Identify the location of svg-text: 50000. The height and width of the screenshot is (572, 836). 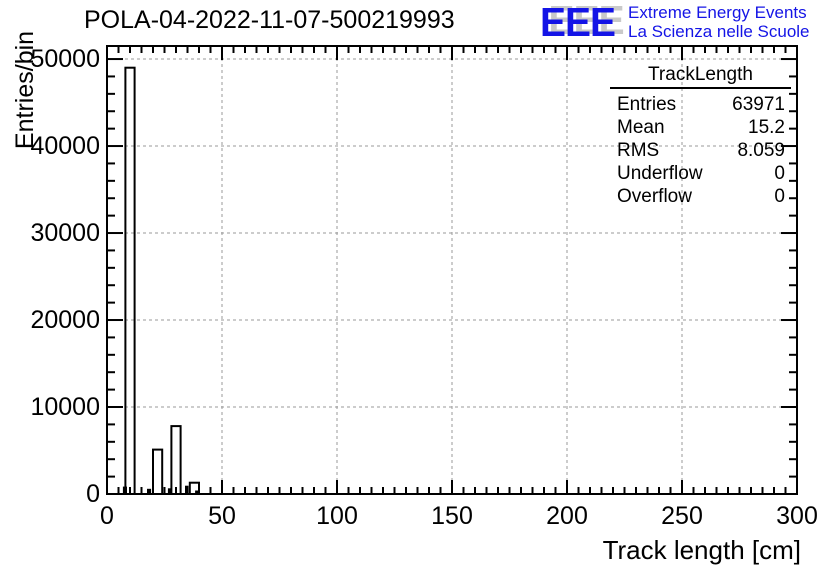
(65, 59).